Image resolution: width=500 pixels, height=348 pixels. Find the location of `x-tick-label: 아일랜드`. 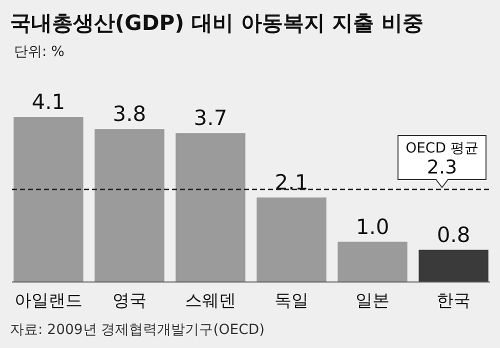

x-tick-label: 아일랜드 is located at coordinates (48, 301).